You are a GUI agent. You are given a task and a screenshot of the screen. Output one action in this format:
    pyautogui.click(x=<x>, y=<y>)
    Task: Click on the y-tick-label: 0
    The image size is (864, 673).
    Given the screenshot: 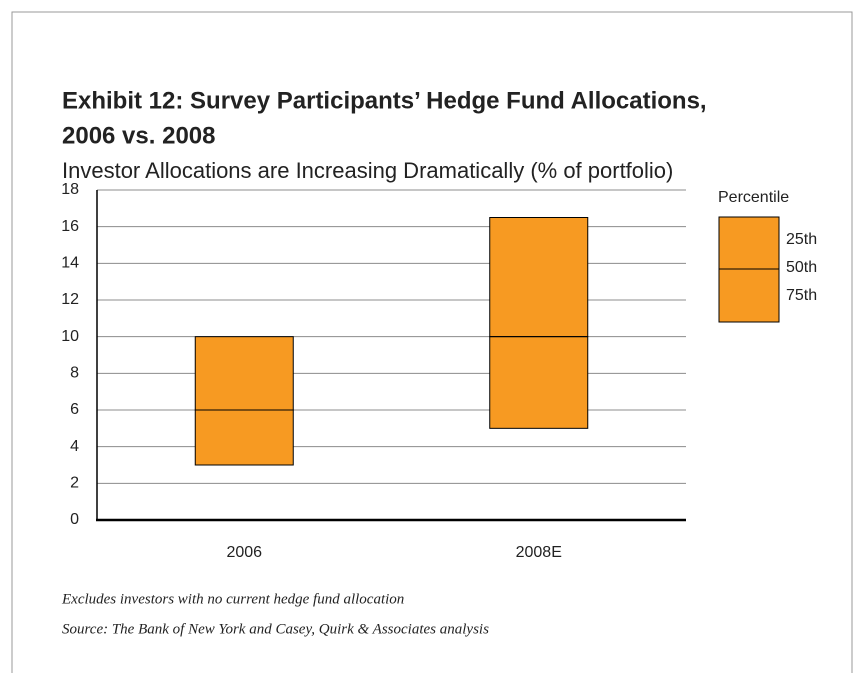 What is the action you would take?
    pyautogui.click(x=74, y=519)
    